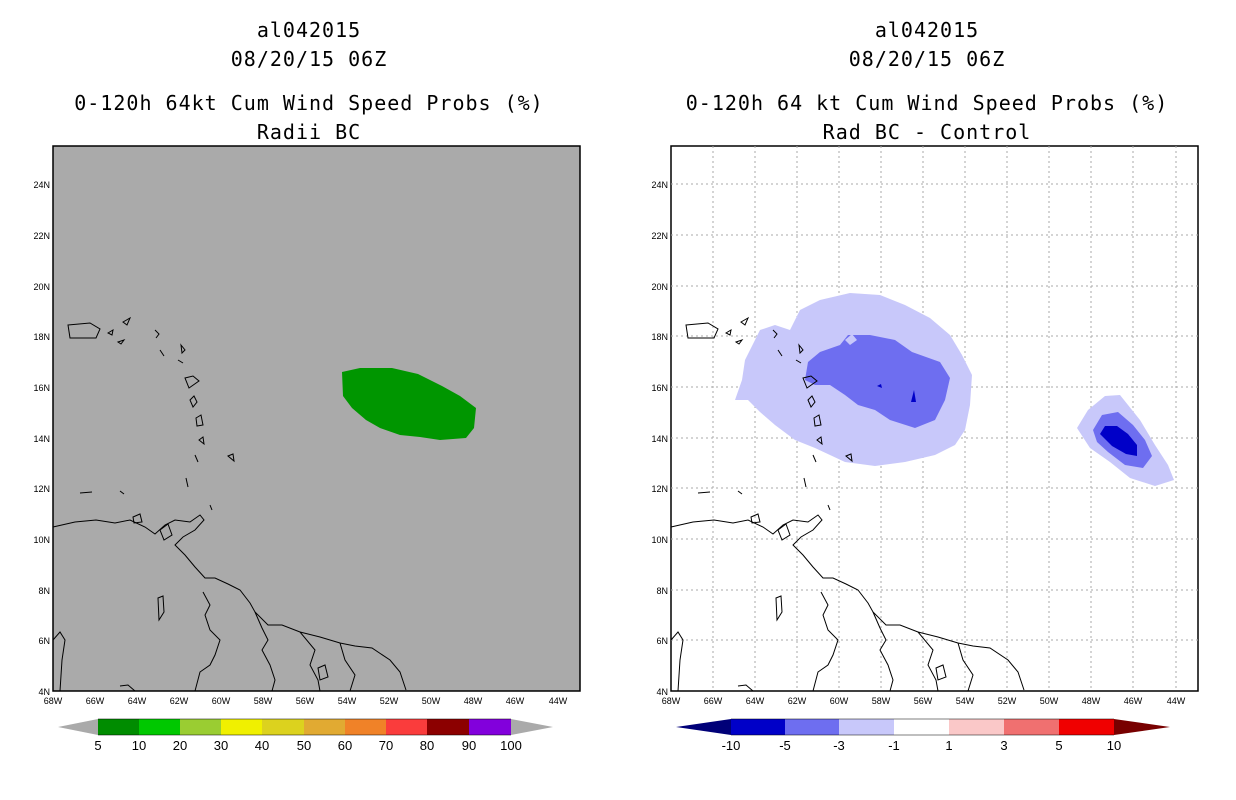 The height and width of the screenshot is (800, 1236). What do you see at coordinates (731, 744) in the screenshot?
I see `right-legend-label: -10` at bounding box center [731, 744].